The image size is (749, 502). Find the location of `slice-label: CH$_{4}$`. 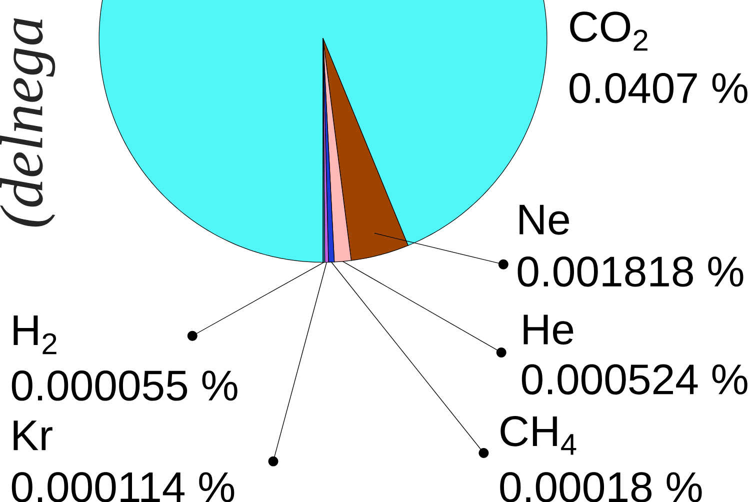

slice-label: CH$_{4}$ is located at coordinates (538, 435).